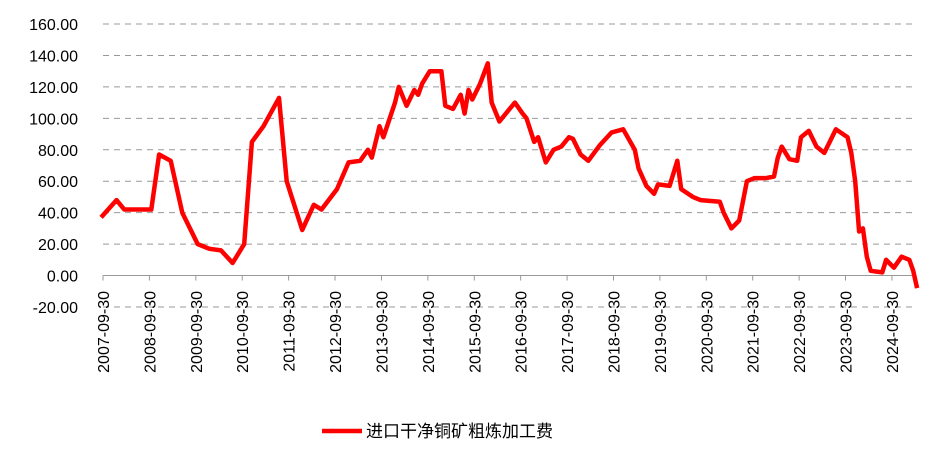  Describe the element at coordinates (429, 332) in the screenshot. I see `x-tick-label: 2014-09-30` at that location.